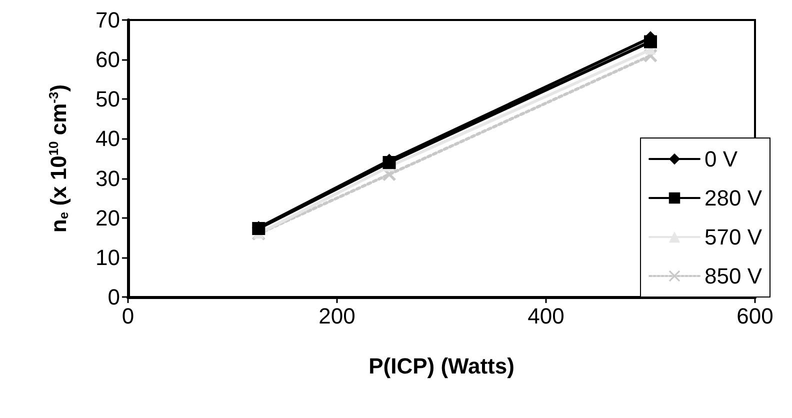  What do you see at coordinates (58, 158) in the screenshot?
I see `y-axis-title: ne (x 1010 cm-3)` at bounding box center [58, 158].